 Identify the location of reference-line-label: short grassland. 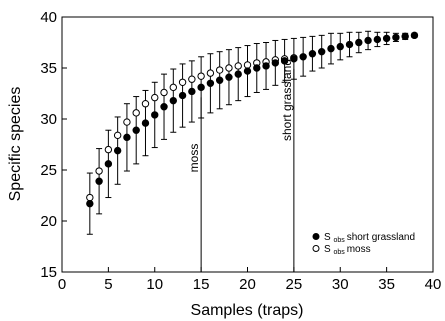
(287, 100).